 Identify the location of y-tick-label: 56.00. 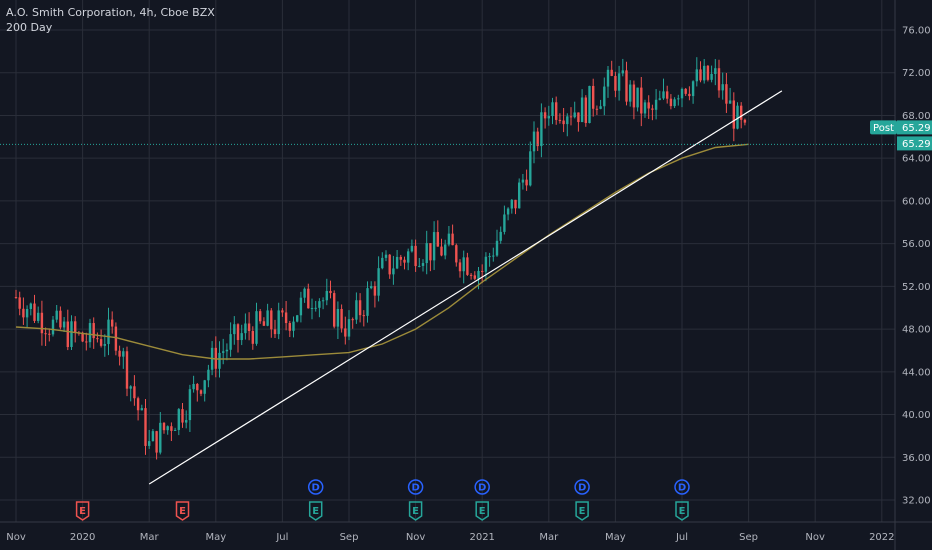
(916, 244).